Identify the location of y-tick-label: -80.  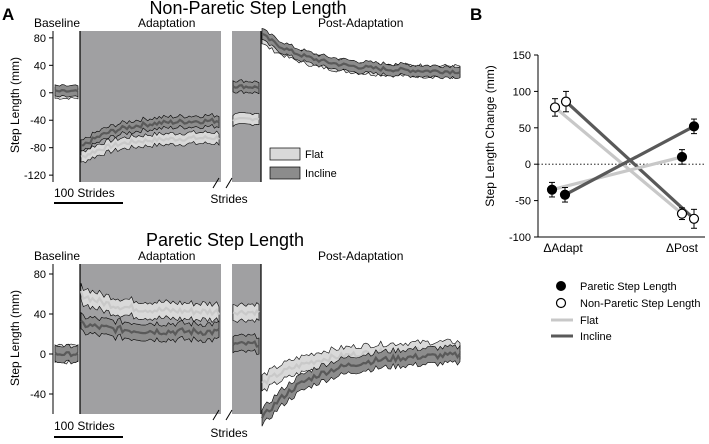
(38, 149).